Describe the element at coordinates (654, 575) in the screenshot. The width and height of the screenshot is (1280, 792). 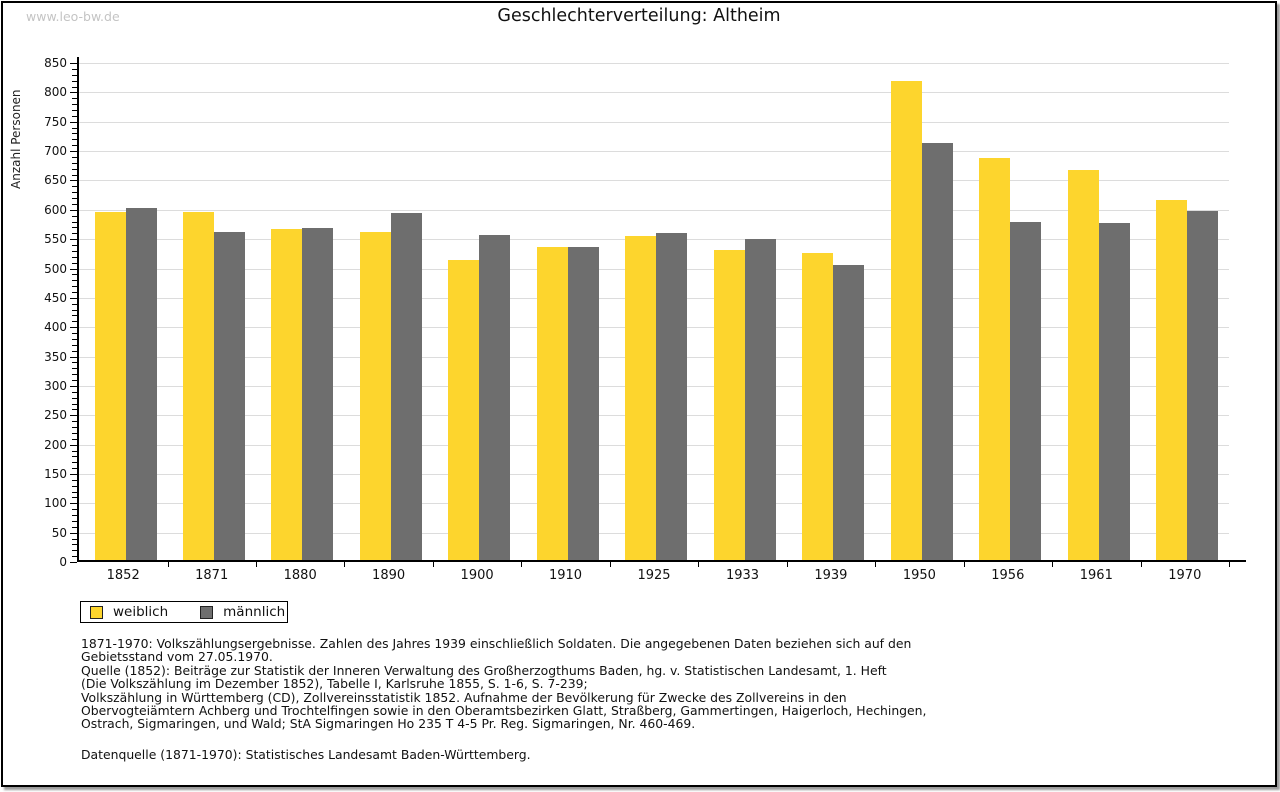
I see `x-tick-label: 1925` at that location.